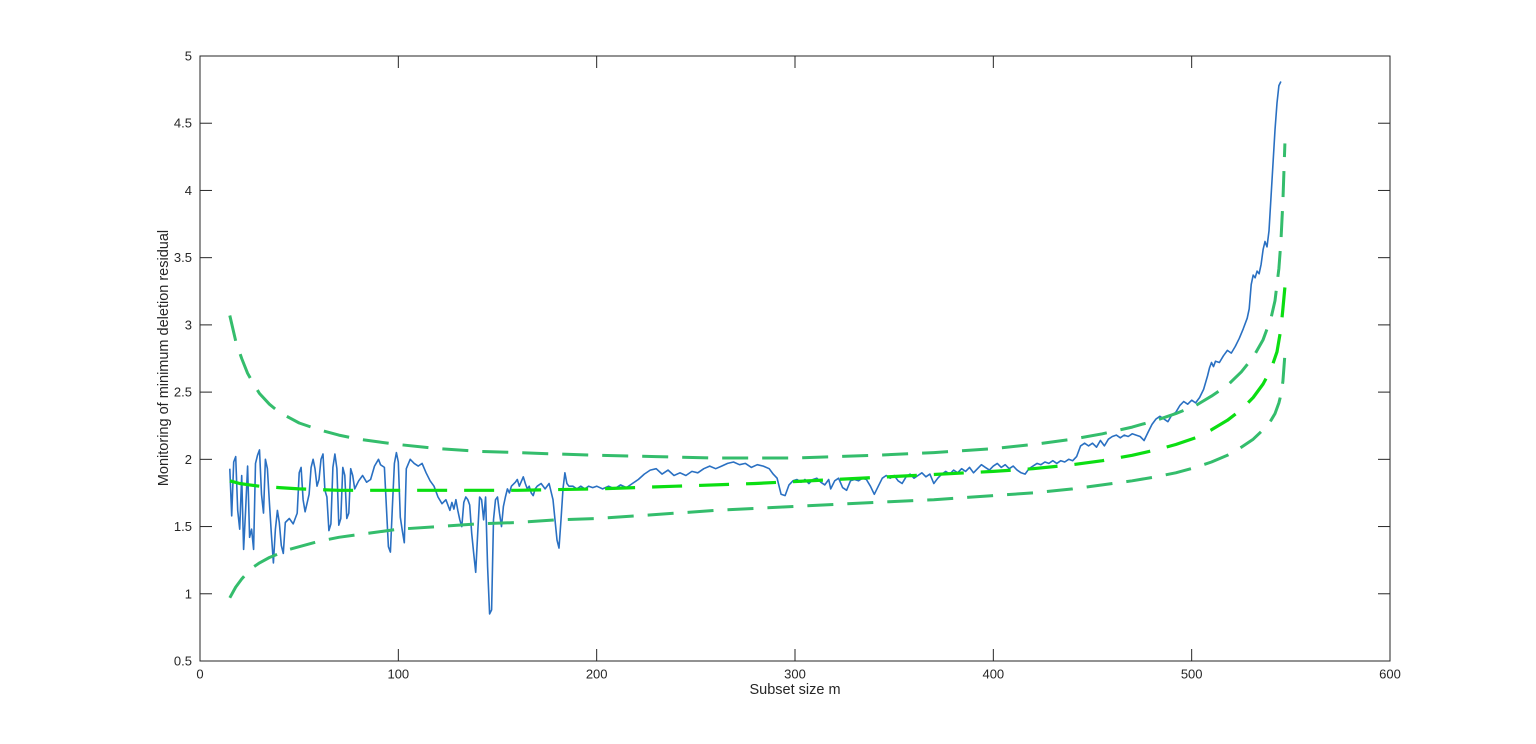  I want to click on x-tick-label: 300, so click(795, 674).